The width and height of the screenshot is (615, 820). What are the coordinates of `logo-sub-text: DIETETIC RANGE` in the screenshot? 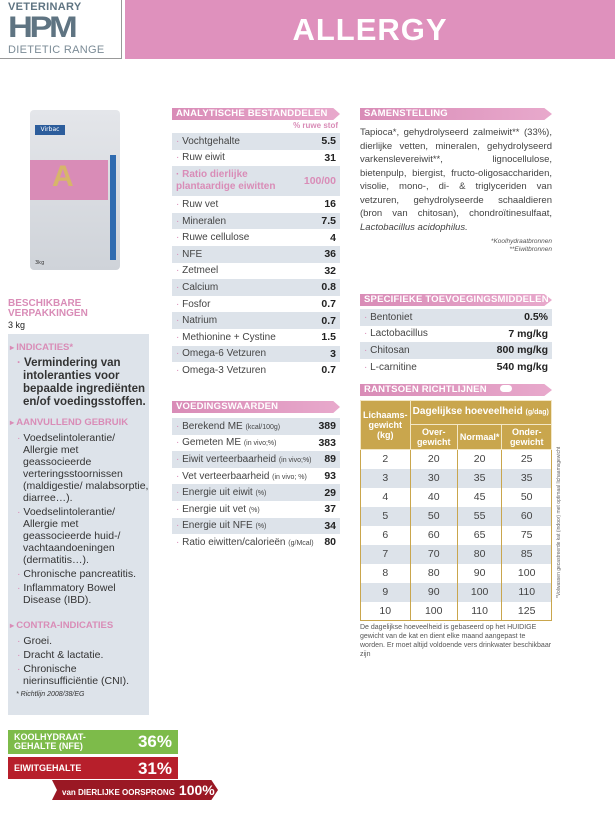 It's located at (56, 50).